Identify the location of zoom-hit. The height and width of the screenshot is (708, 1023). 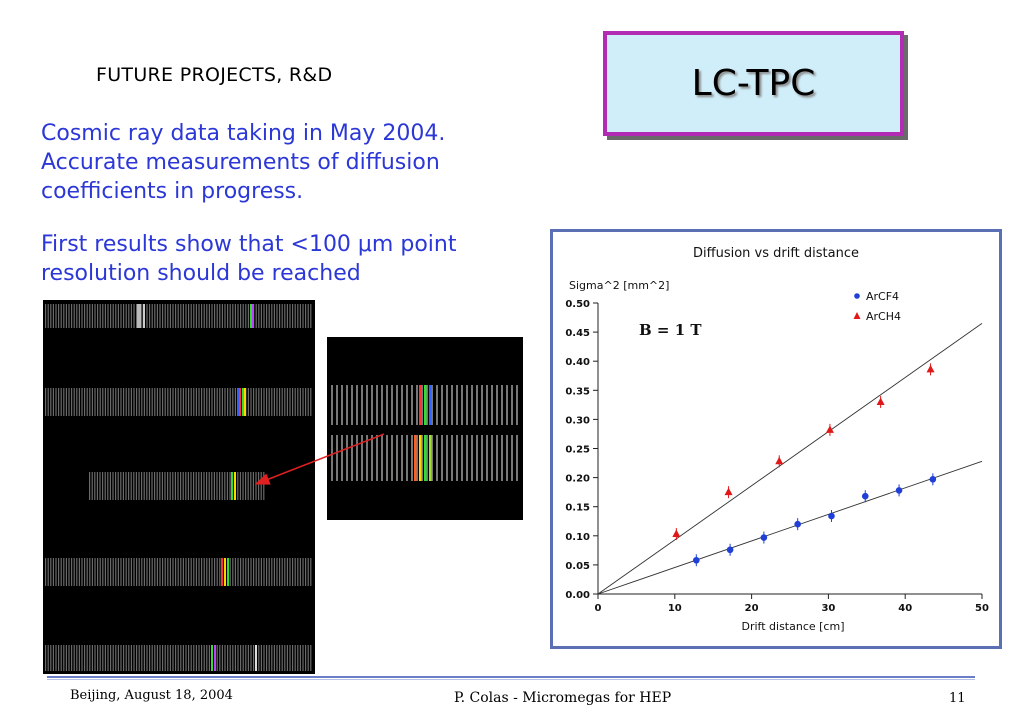
(425, 458).